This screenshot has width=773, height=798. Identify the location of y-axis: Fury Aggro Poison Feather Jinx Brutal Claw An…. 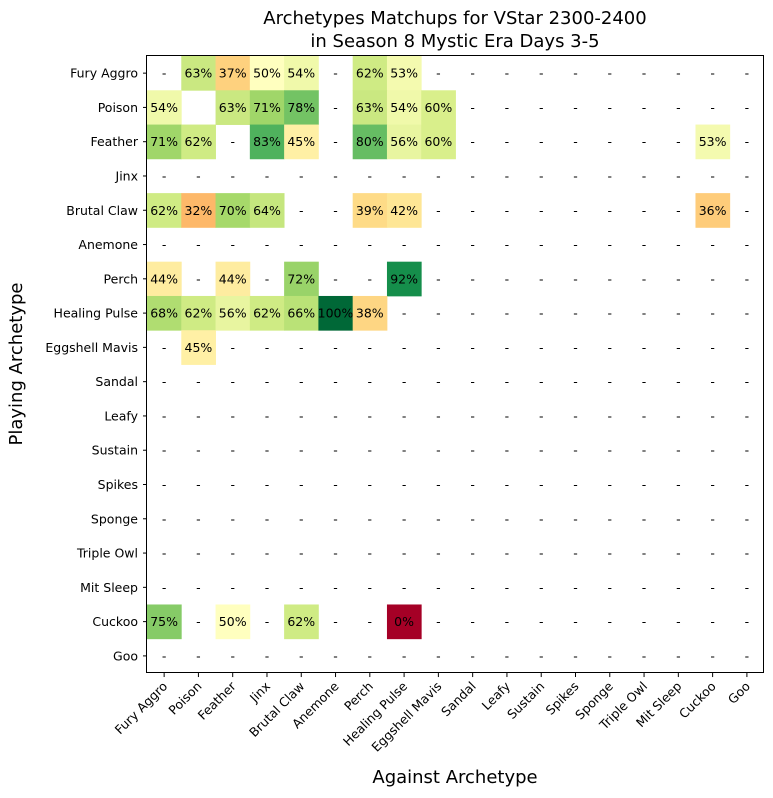
(96, 364).